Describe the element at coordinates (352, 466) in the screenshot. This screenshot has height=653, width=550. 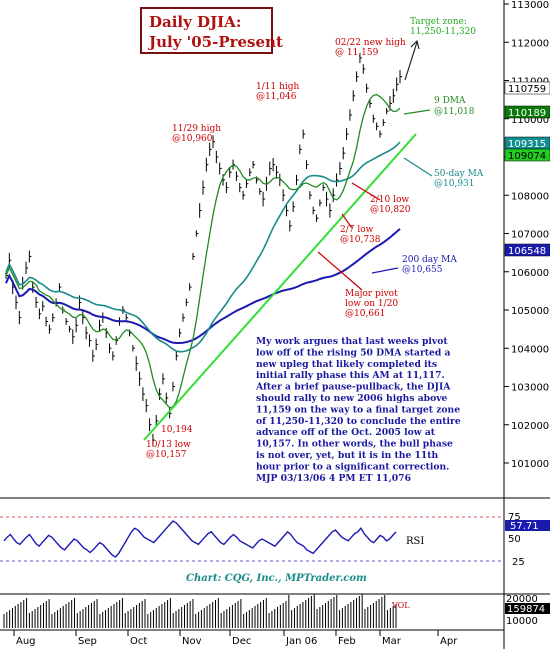
I see `commentary-line-11: hour prior to a significant correction.` at that location.